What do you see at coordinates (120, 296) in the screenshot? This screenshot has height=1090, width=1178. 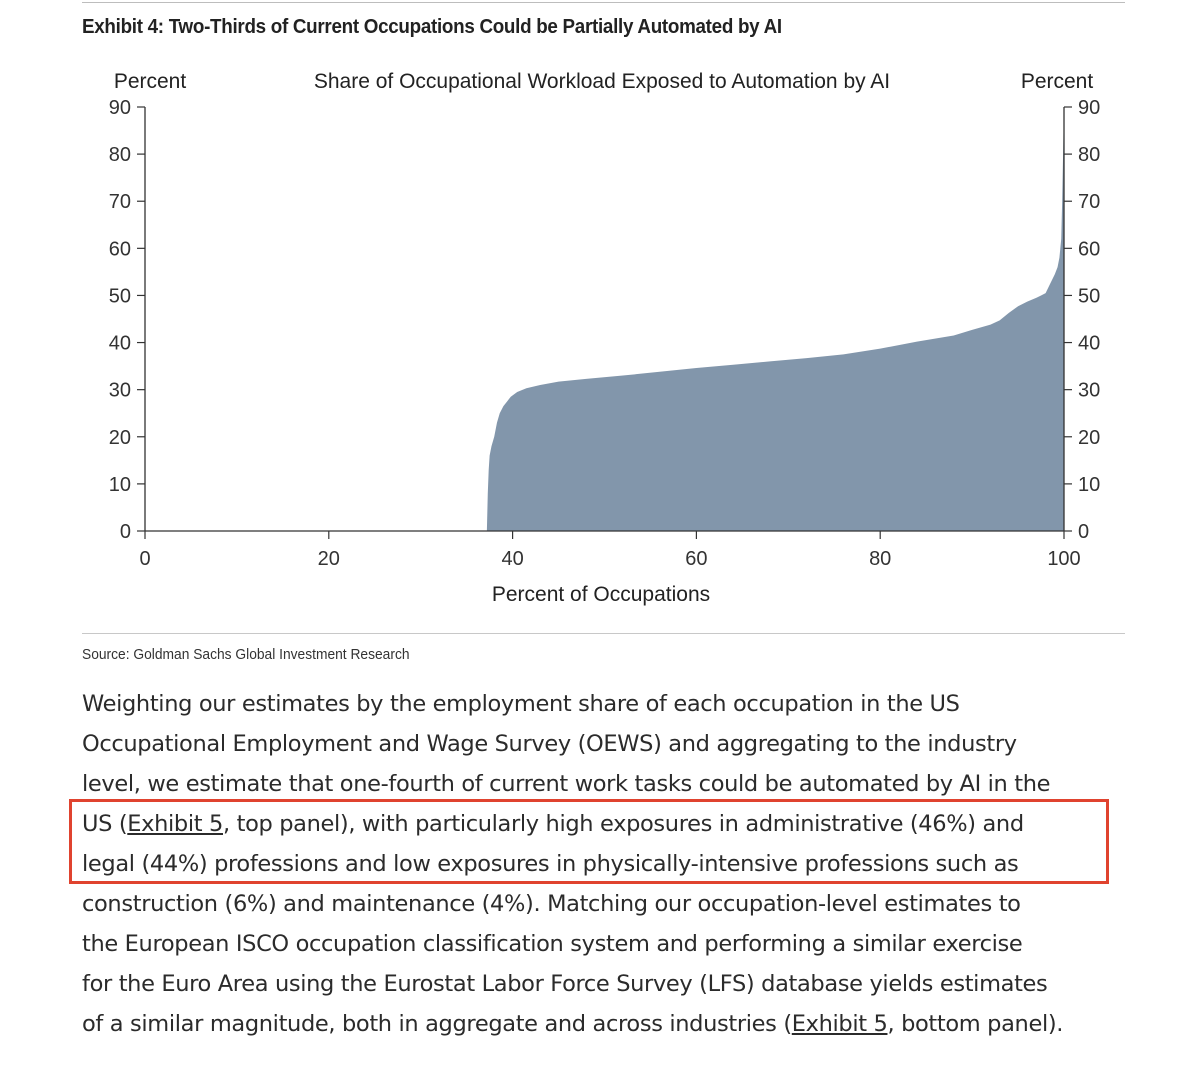 I see `left-y-tick-label: 50` at bounding box center [120, 296].